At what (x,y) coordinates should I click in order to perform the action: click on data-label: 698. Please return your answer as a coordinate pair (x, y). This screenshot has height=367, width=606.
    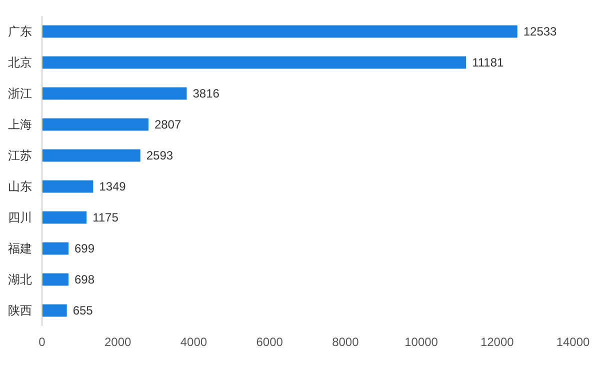
    Looking at the image, I should click on (84, 279).